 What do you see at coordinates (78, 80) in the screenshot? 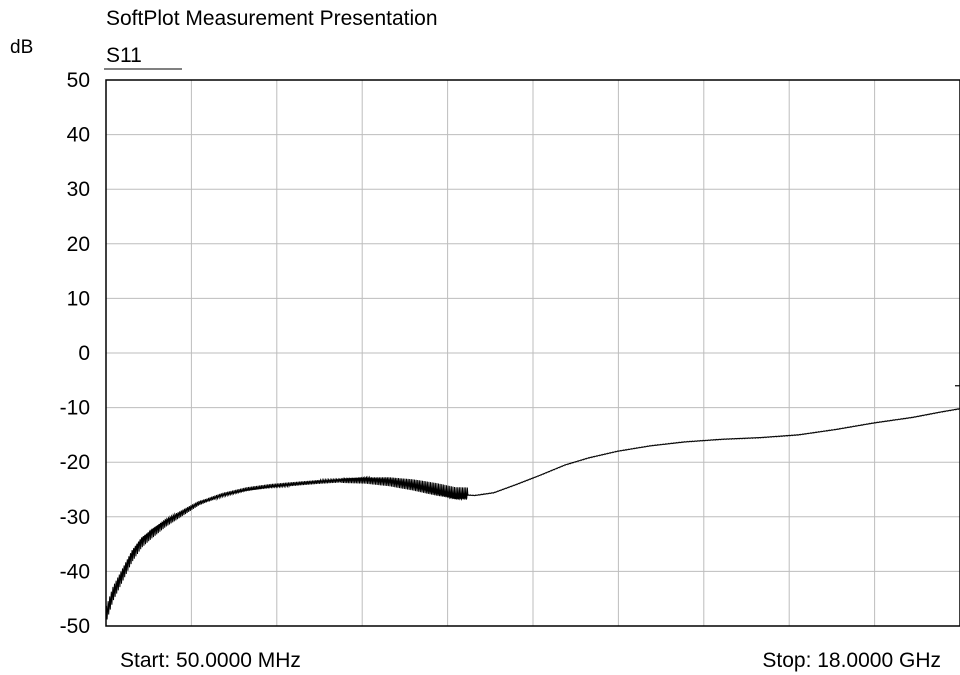
I see `y-tick-label: 50` at bounding box center [78, 80].